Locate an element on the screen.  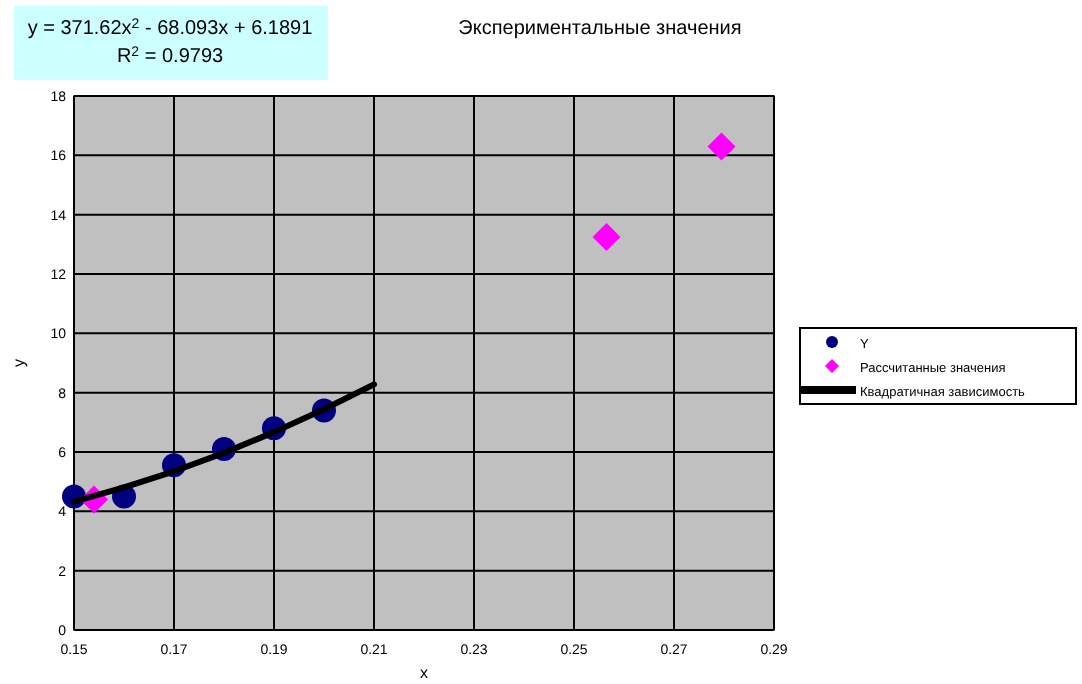
chart-title: Экспериментальные значения is located at coordinates (600, 29).